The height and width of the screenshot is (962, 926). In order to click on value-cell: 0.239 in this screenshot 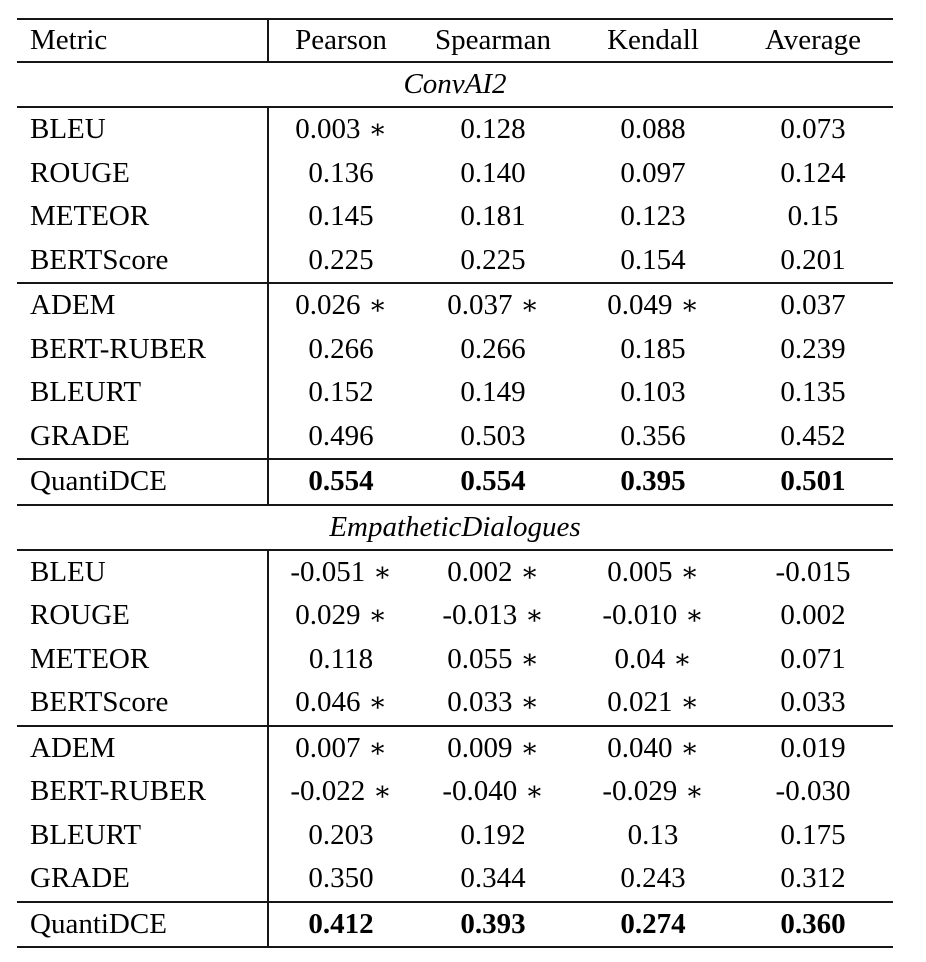, I will do `click(813, 350)`.